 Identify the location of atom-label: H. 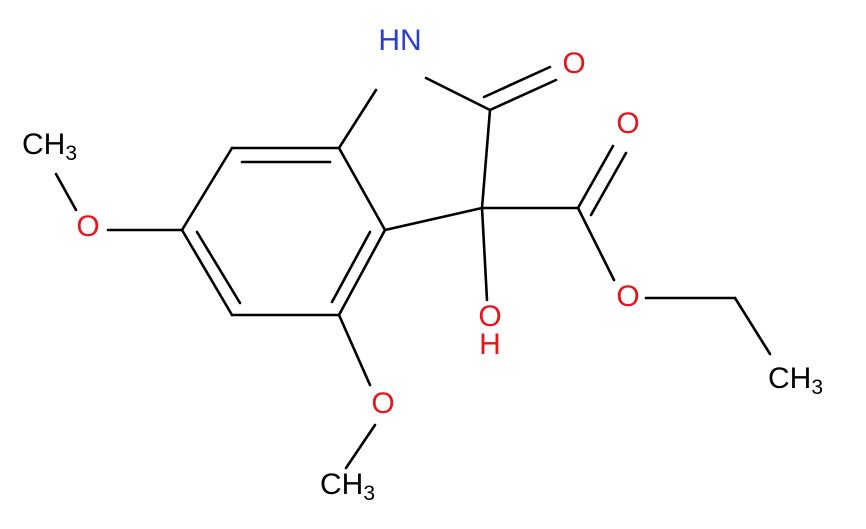
(490, 344).